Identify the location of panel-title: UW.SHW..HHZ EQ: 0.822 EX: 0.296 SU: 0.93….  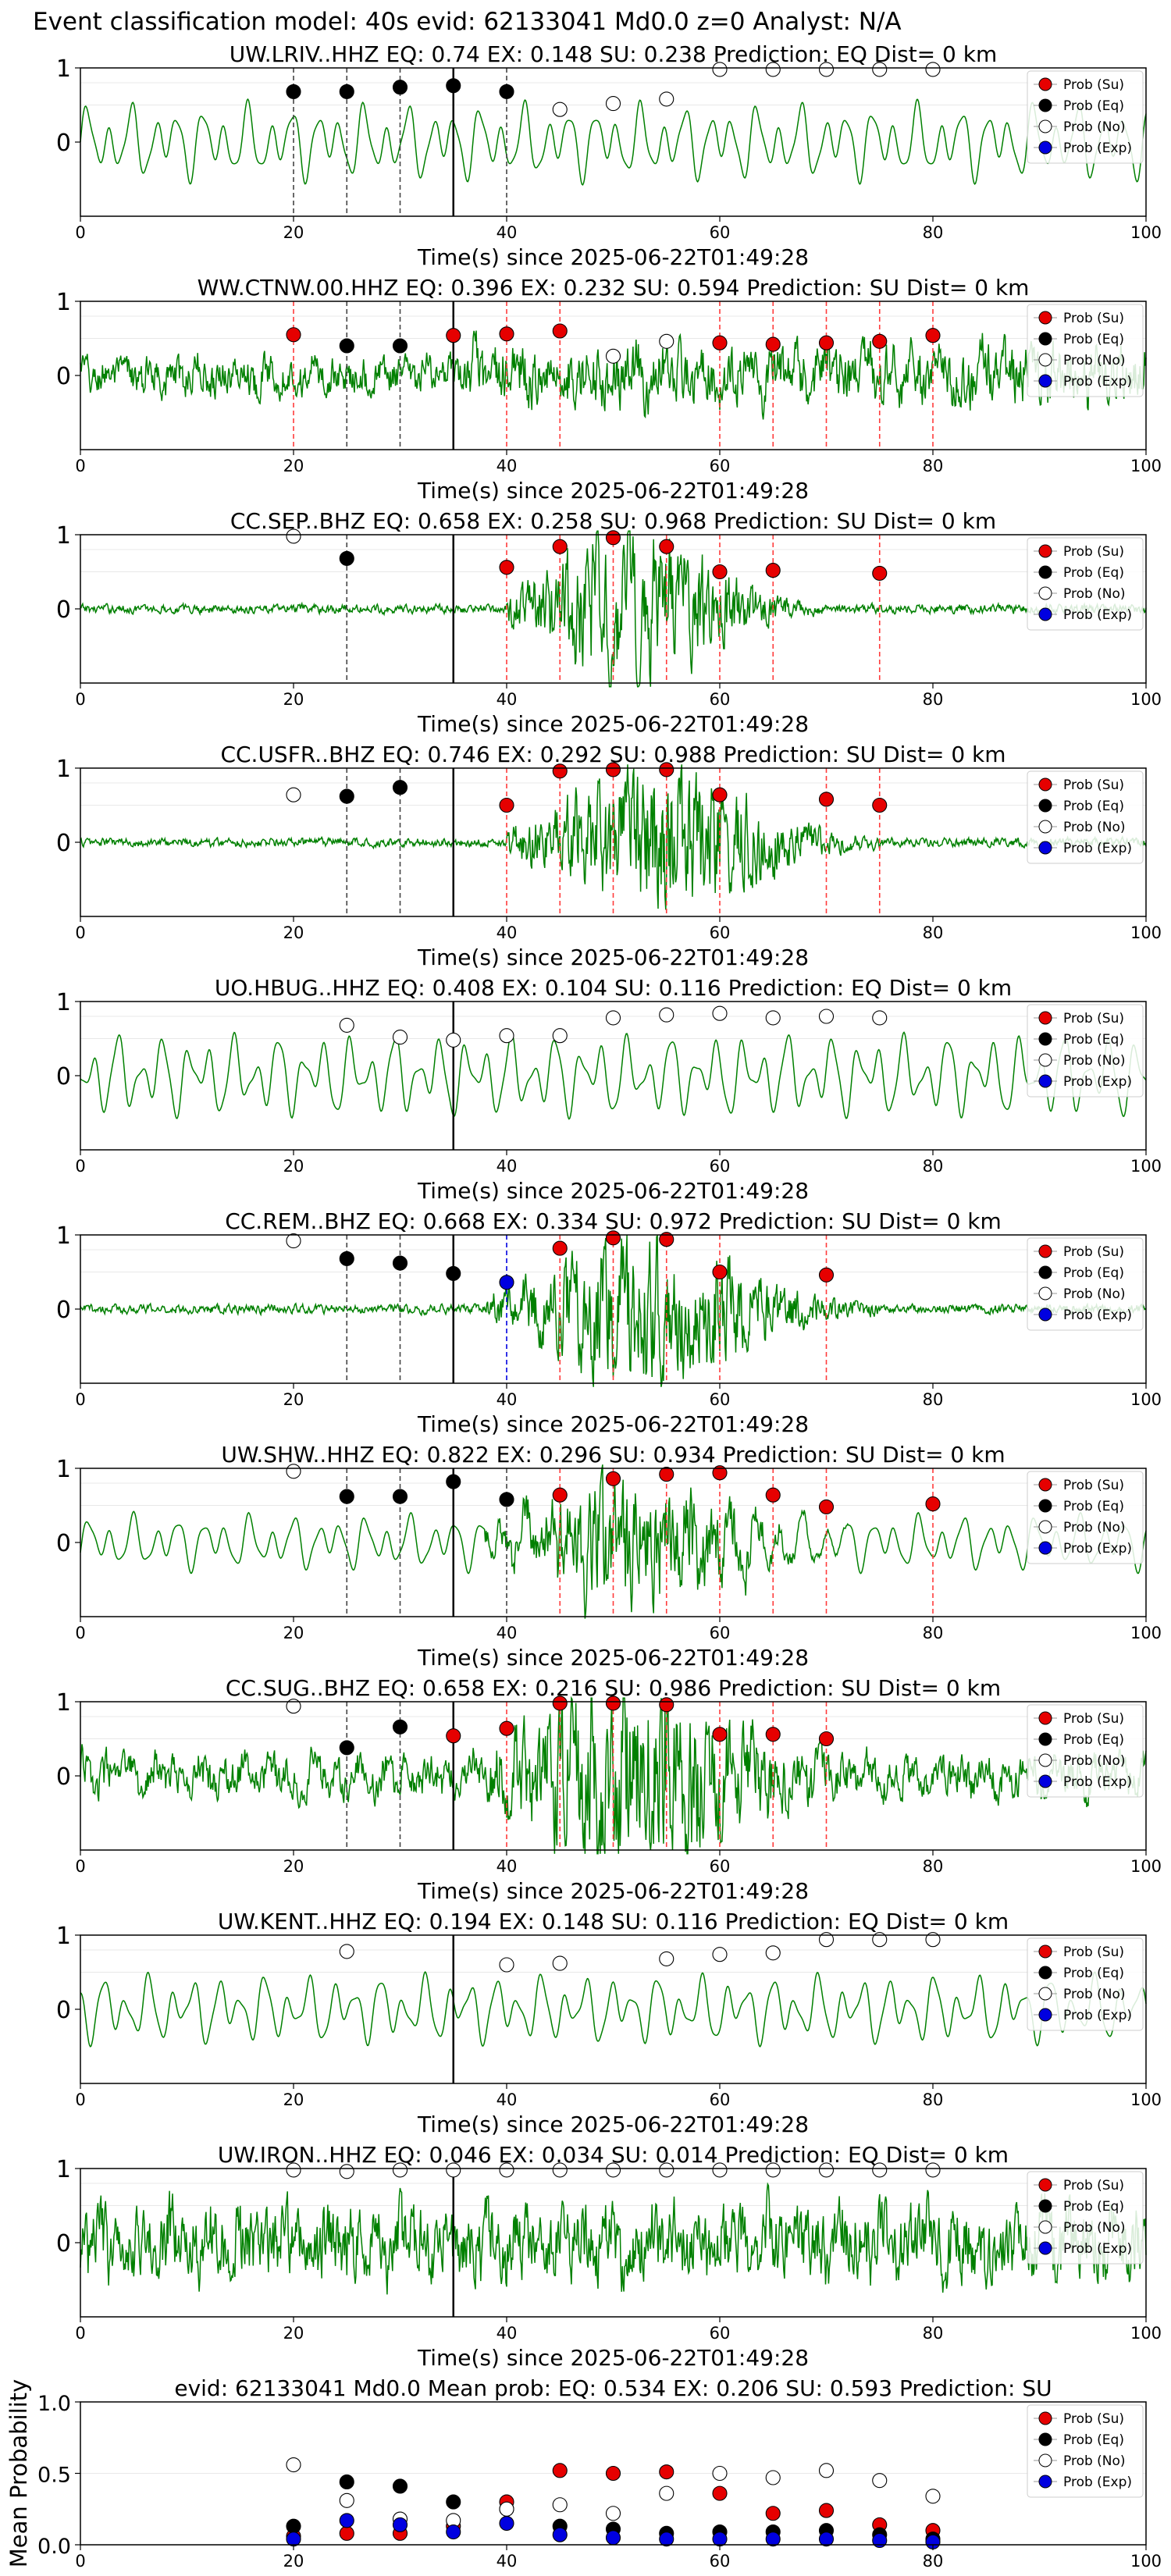
(613, 1455).